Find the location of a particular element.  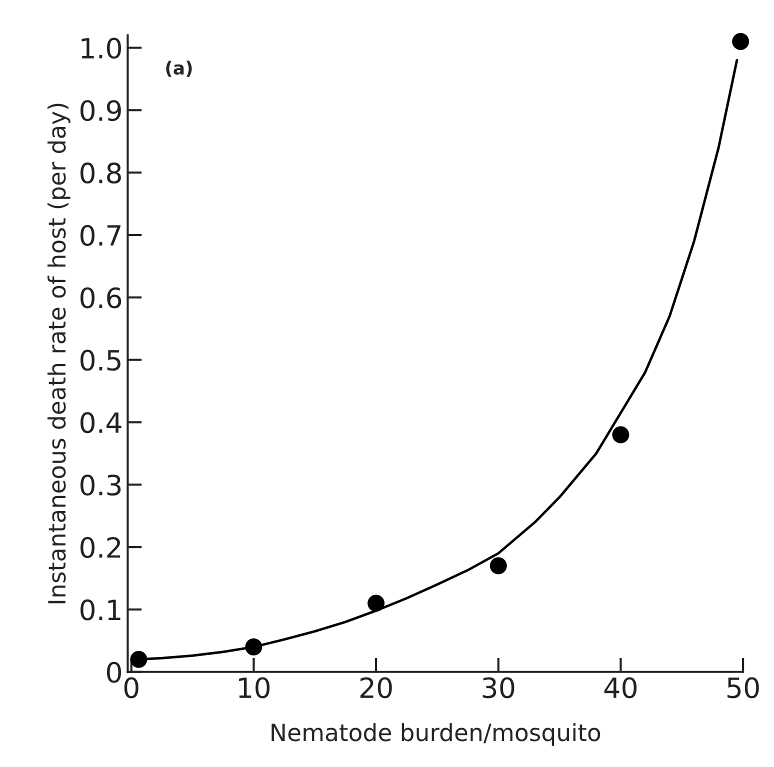

y-tick-label: 1.0 is located at coordinates (102, 48).